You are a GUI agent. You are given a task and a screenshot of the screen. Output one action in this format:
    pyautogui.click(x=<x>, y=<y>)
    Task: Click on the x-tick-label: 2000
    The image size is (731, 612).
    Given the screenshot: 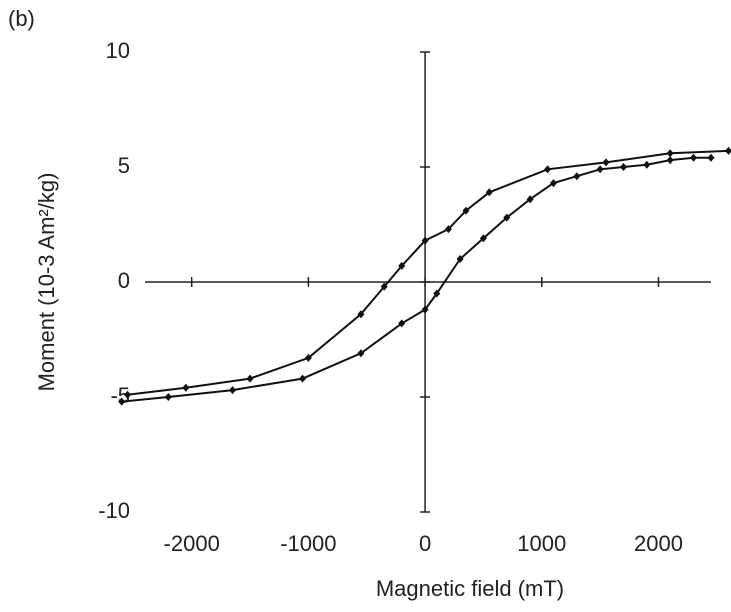 What is the action you would take?
    pyautogui.click(x=658, y=543)
    